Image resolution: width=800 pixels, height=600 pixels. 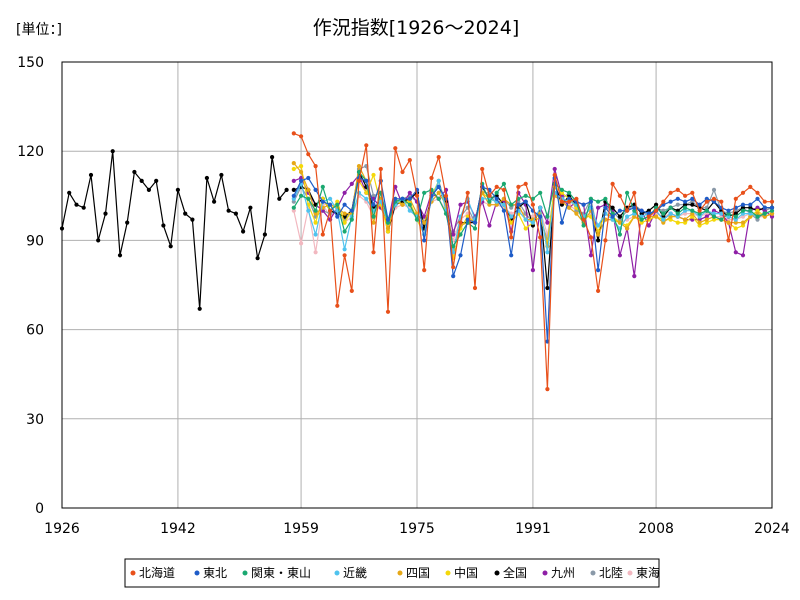 I want to click on y-tick-label: 30, so click(x=35, y=420).